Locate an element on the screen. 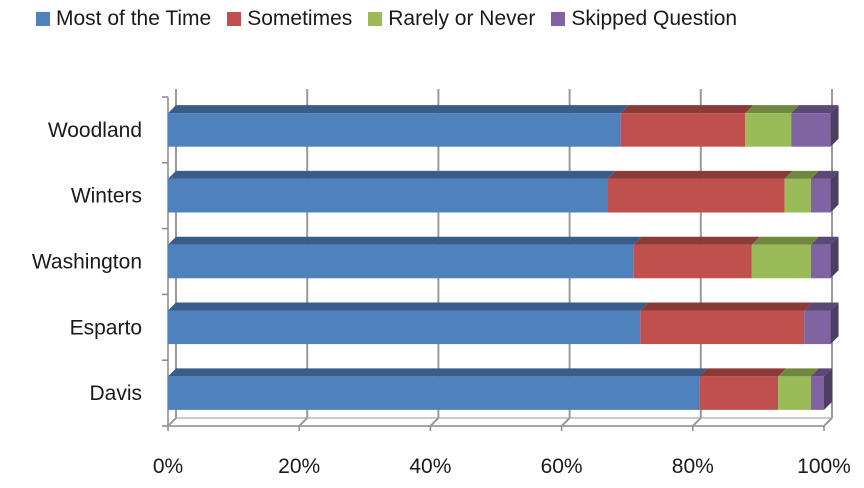 This screenshot has height=488, width=864. x-tick-label: 0% is located at coordinates (168, 466).